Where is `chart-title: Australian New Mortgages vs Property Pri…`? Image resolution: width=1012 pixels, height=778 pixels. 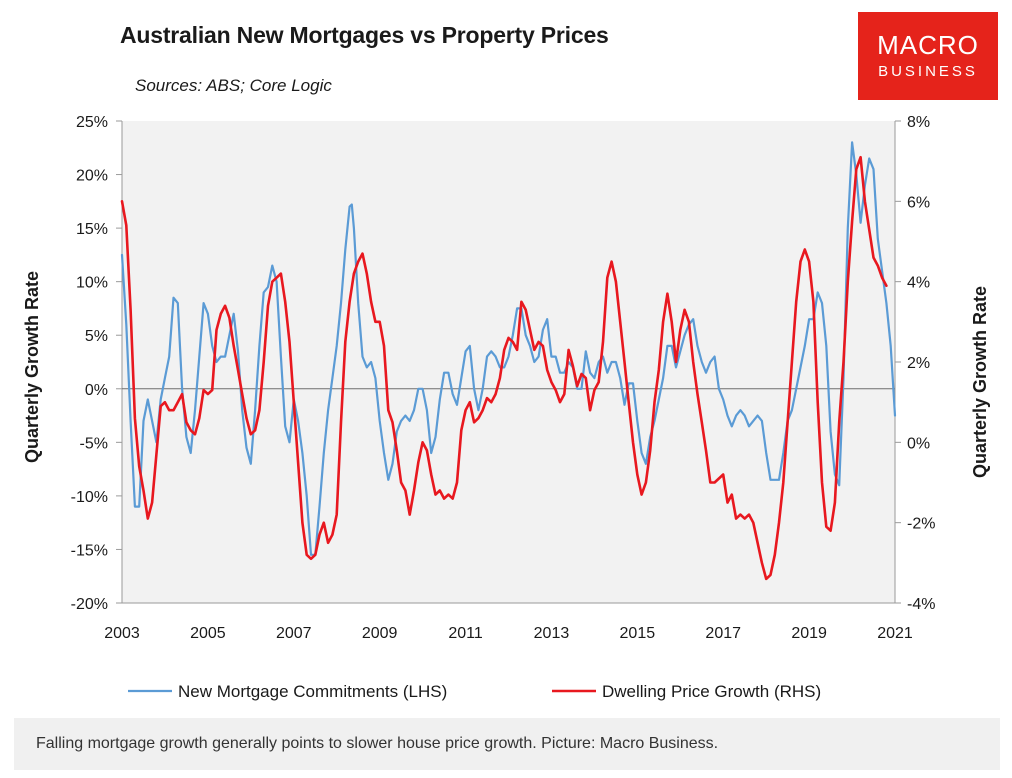
chart-title: Australian New Mortgages vs Property Pri… is located at coordinates (364, 35).